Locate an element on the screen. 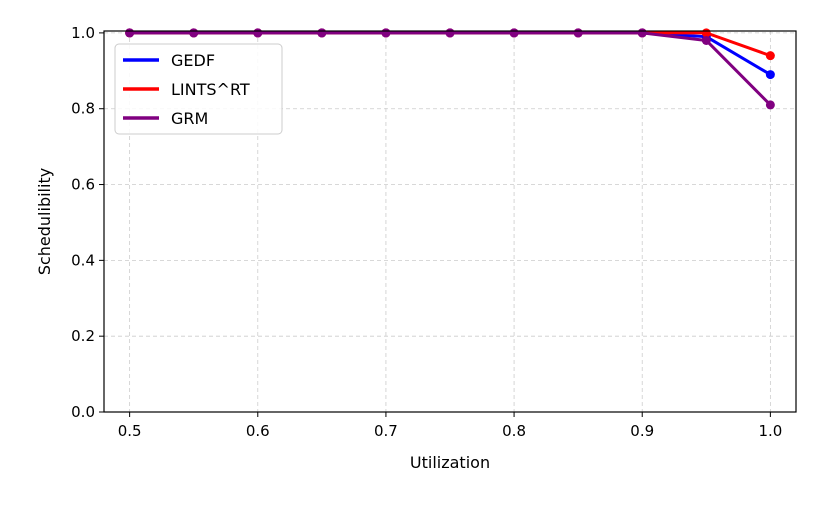  legend-box is located at coordinates (198, 89).